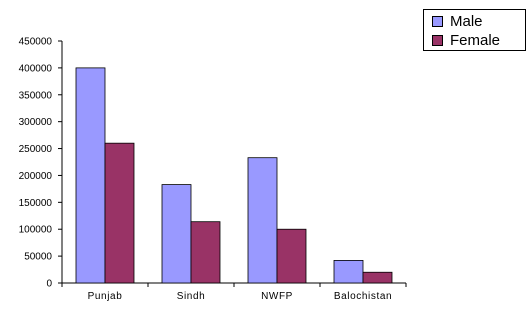  I want to click on legend-label-male: Male, so click(466, 21).